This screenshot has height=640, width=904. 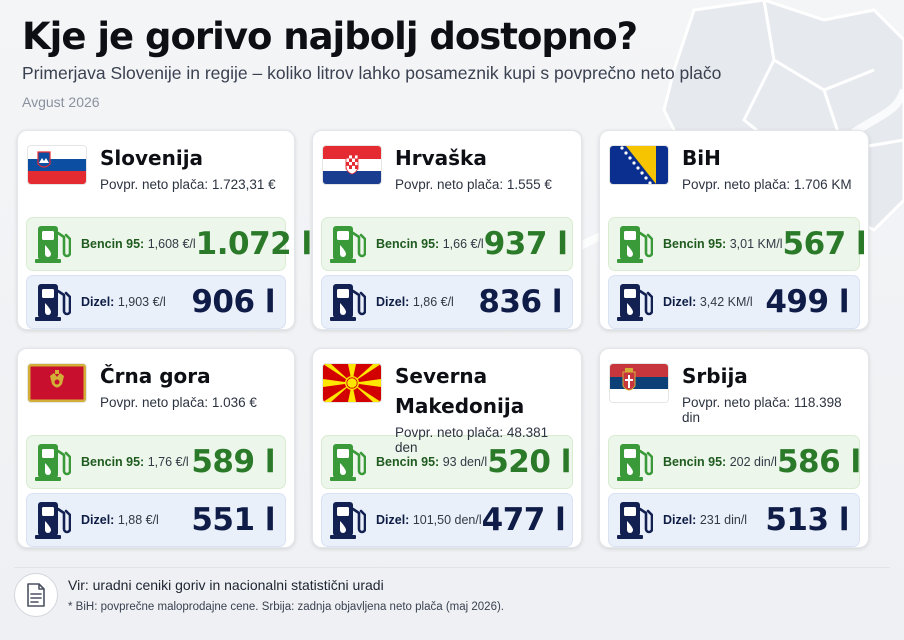 What do you see at coordinates (473, 184) in the screenshot?
I see `average-net-salary: Povpr. neto plača: 1.555 €` at bounding box center [473, 184].